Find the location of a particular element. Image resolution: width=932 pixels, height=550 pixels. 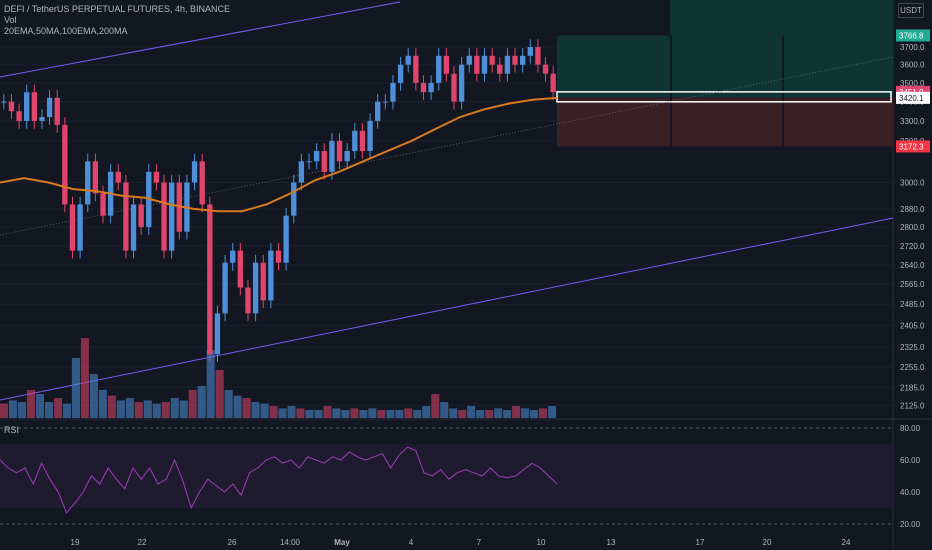

time-tick: 17 is located at coordinates (700, 542).